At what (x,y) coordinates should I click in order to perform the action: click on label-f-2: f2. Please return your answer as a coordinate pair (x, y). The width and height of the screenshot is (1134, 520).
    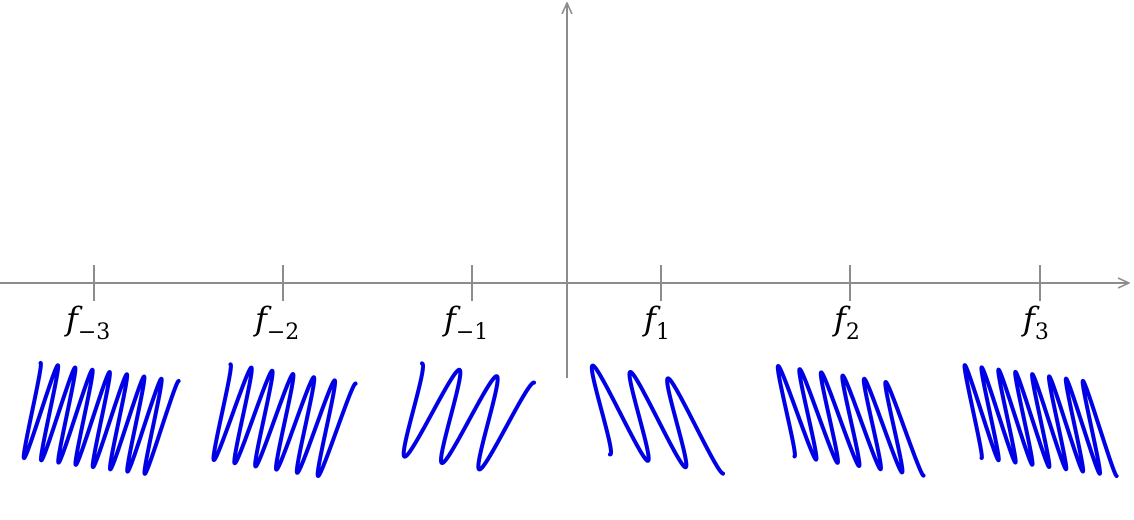
    Looking at the image, I should click on (846, 322).